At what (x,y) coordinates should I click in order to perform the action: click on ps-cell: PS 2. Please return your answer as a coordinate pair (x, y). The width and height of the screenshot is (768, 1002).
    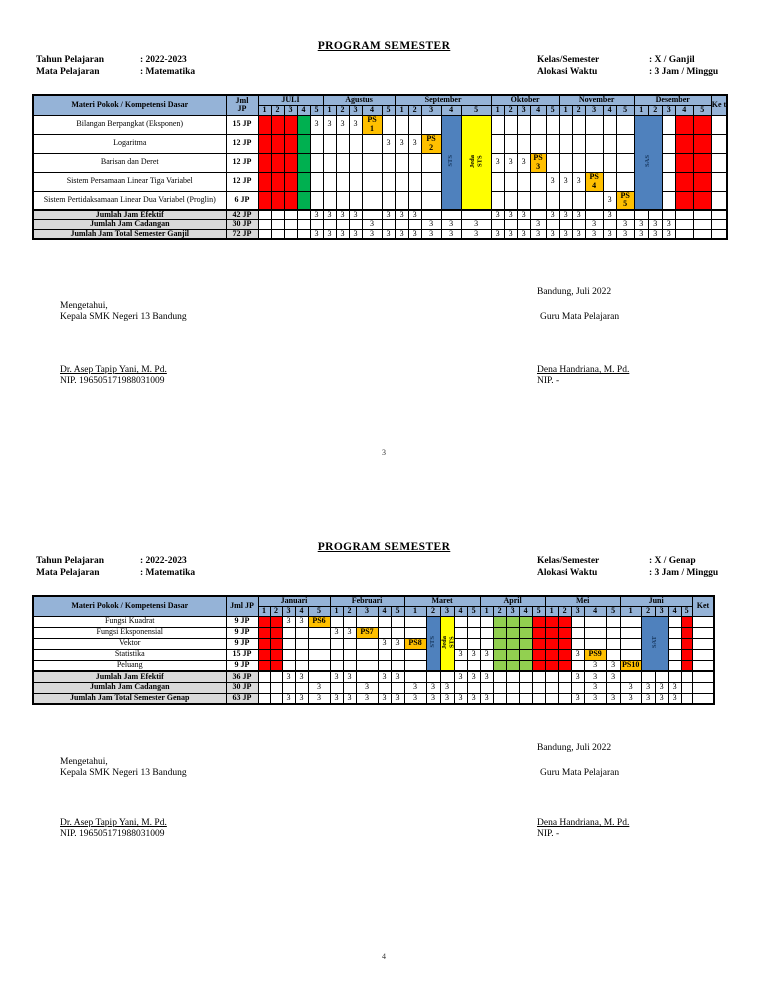
    Looking at the image, I should click on (431, 143).